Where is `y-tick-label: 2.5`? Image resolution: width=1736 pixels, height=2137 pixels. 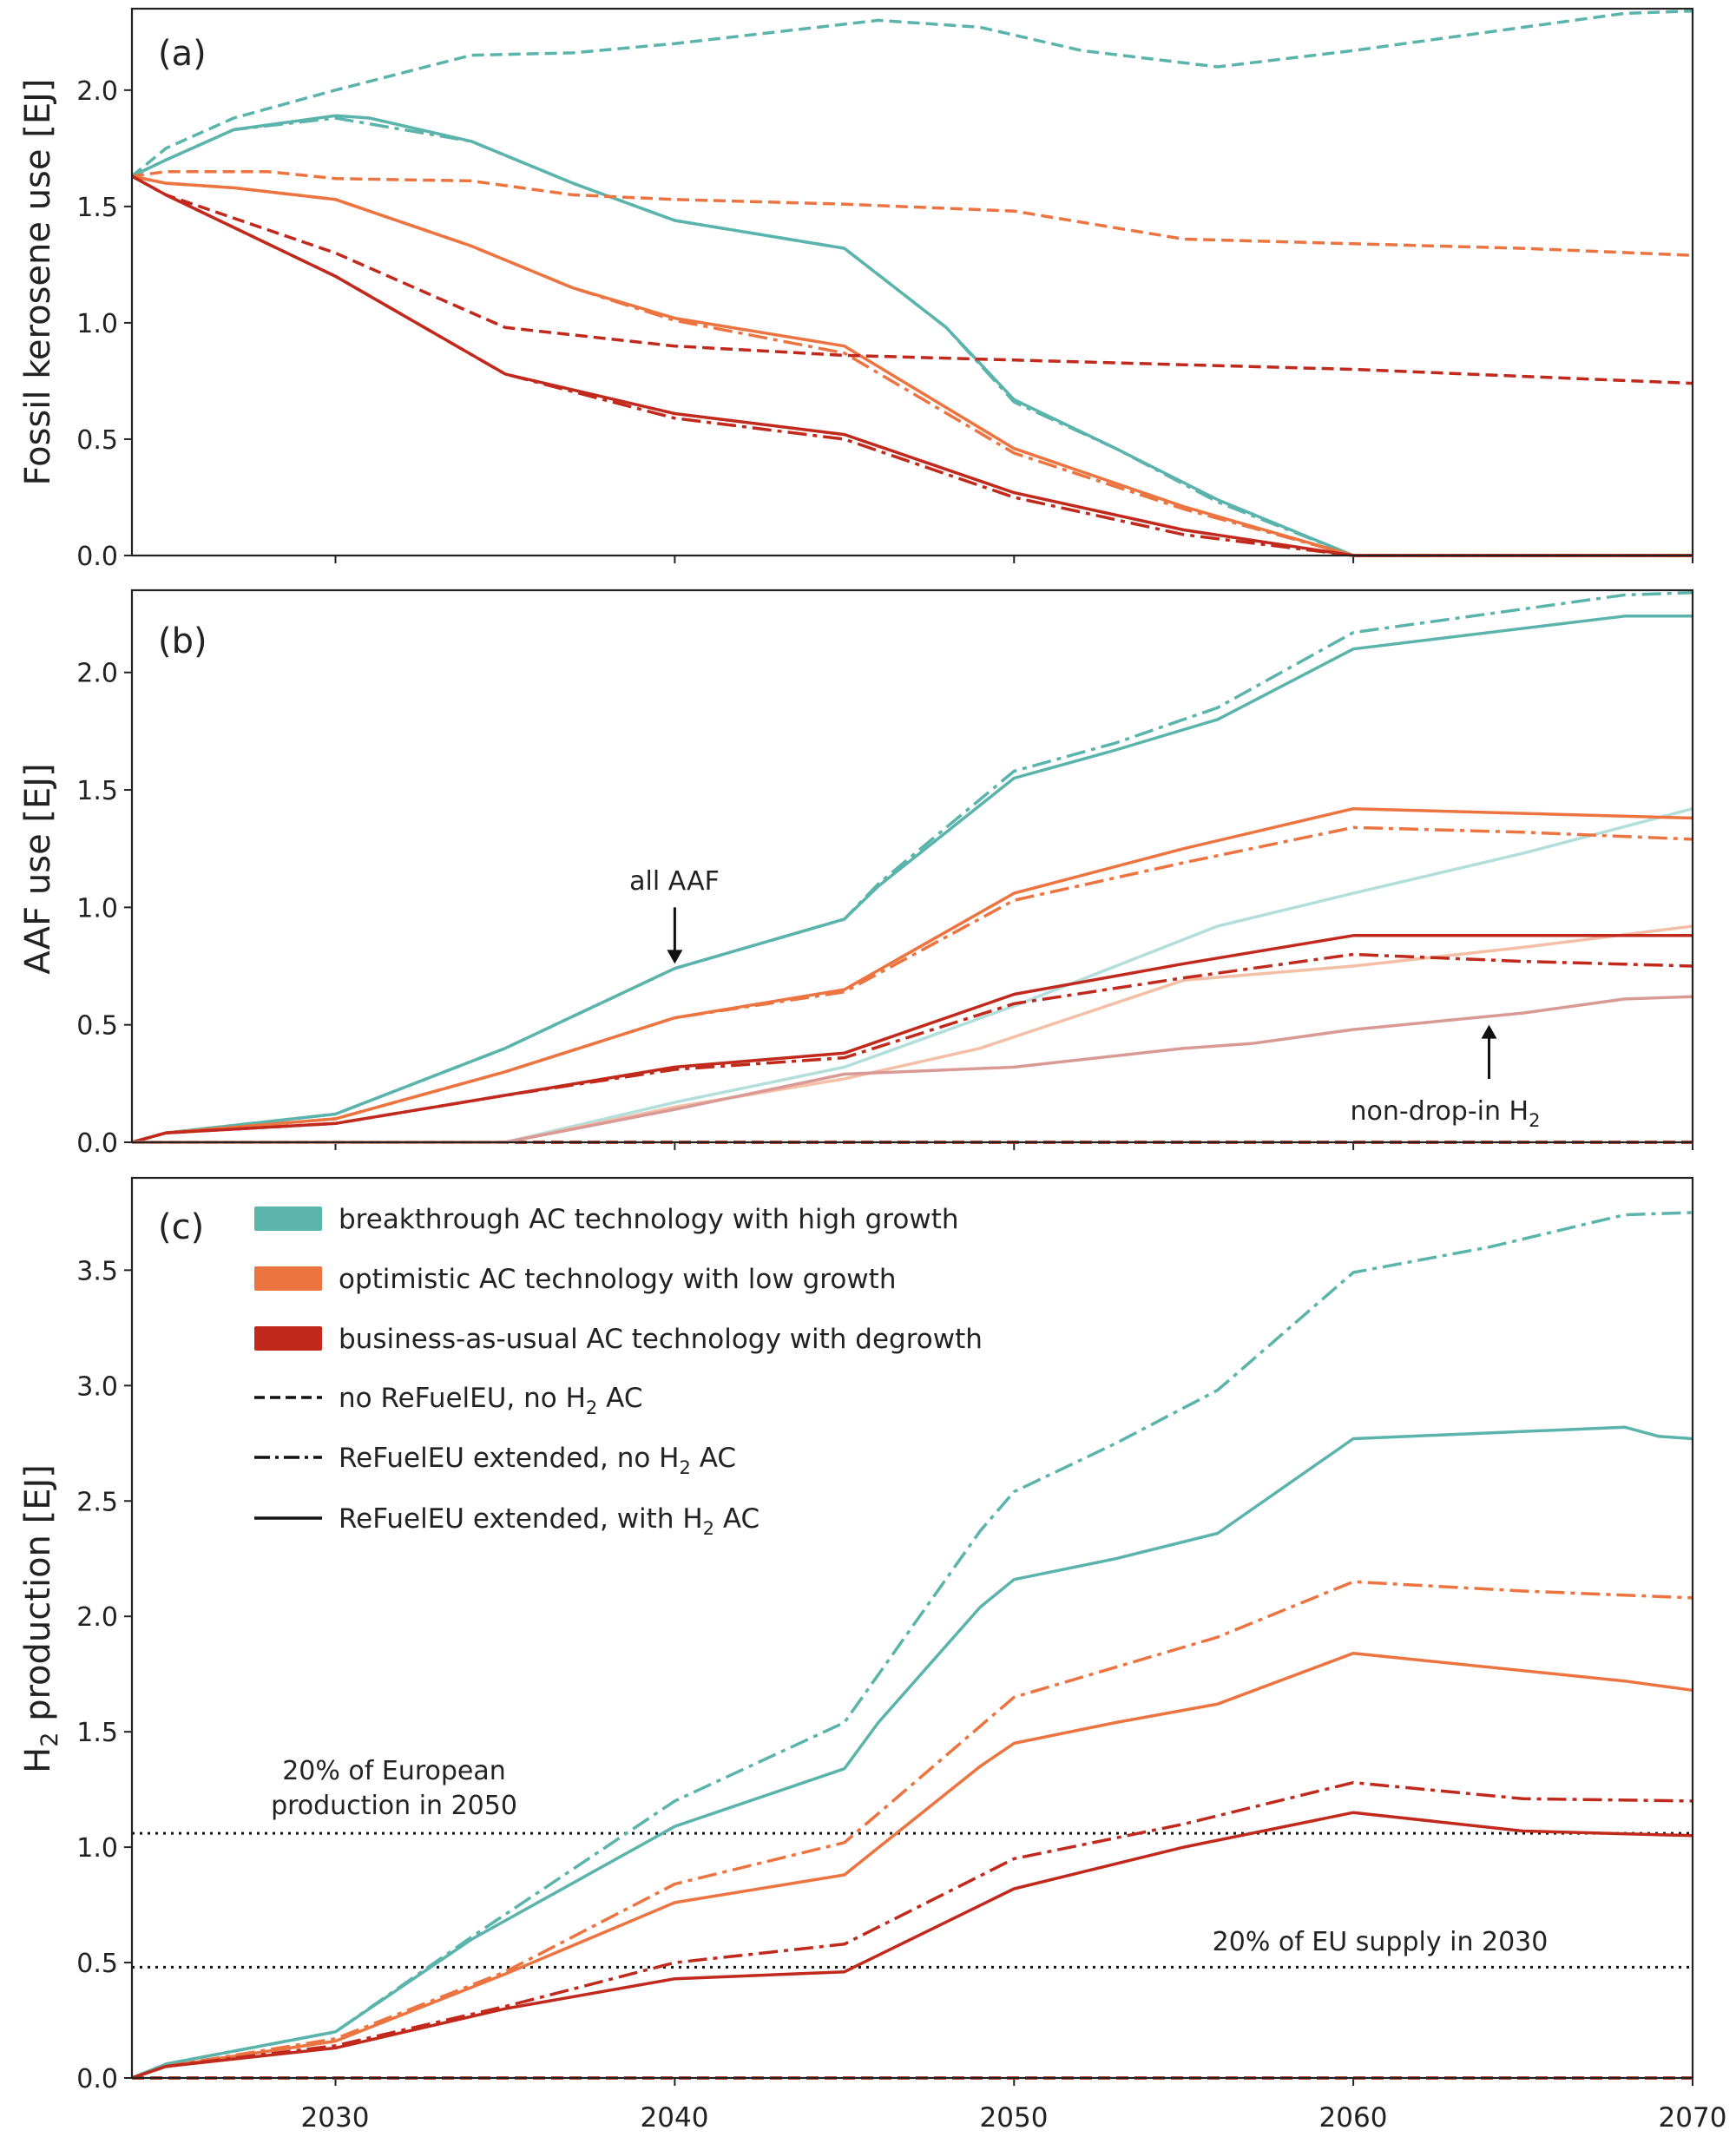 y-tick-label: 2.5 is located at coordinates (97, 1502).